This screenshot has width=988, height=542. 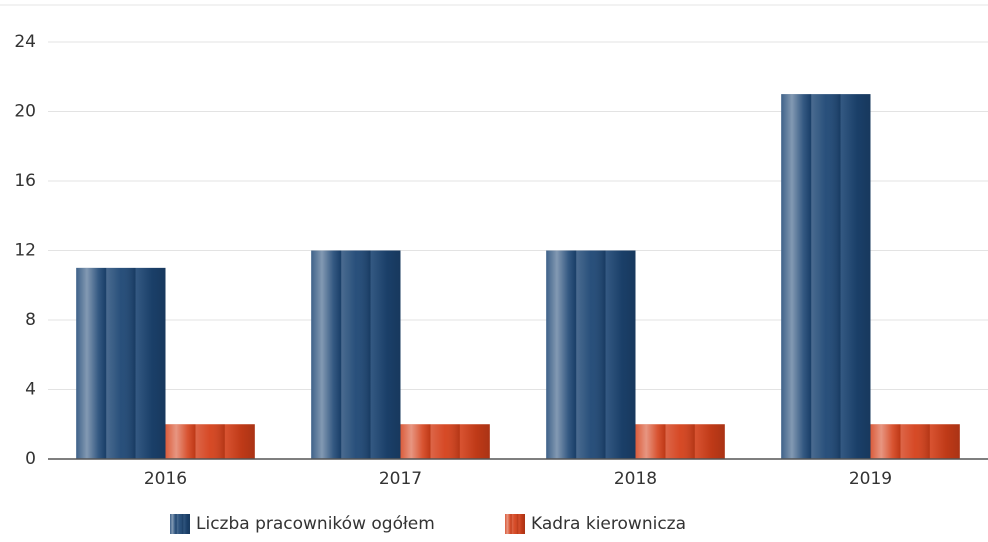 I want to click on legend-label: Kadra kierownicza, so click(x=608, y=524).